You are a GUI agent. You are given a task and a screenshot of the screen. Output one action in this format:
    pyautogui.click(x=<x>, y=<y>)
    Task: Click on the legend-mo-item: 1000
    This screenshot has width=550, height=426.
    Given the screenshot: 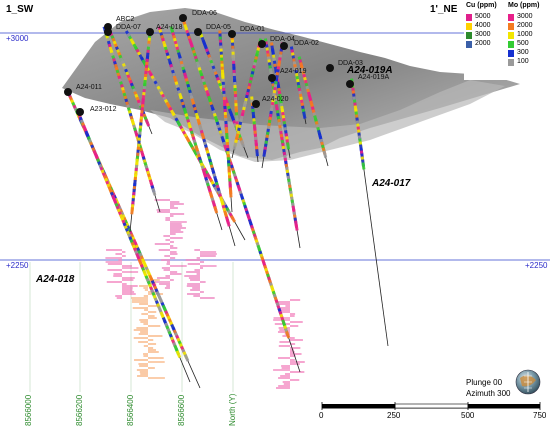 What is the action you would take?
    pyautogui.click(x=529, y=35)
    